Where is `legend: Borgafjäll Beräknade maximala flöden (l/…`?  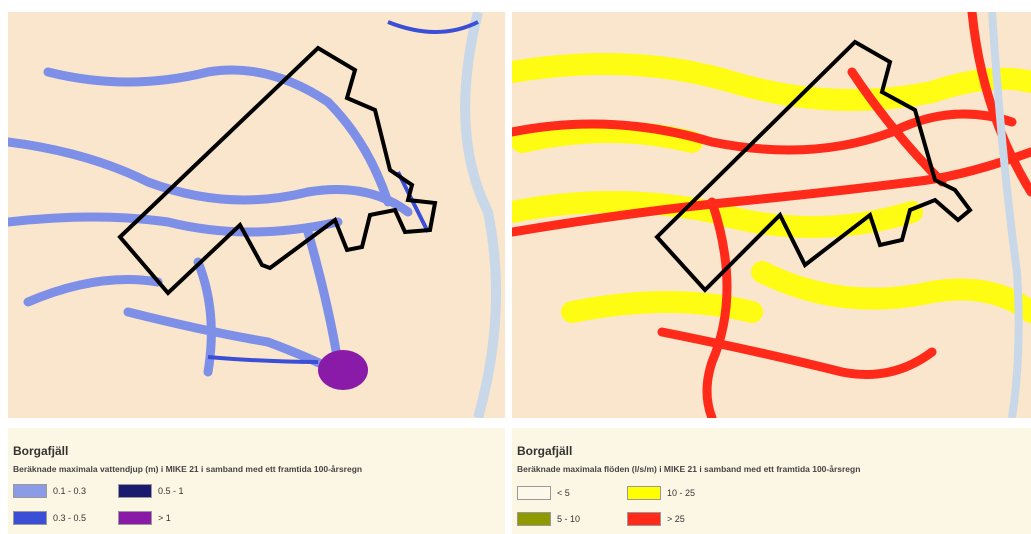 legend: Borgafjäll Beräknade maximala flöden (l/… is located at coordinates (771, 481).